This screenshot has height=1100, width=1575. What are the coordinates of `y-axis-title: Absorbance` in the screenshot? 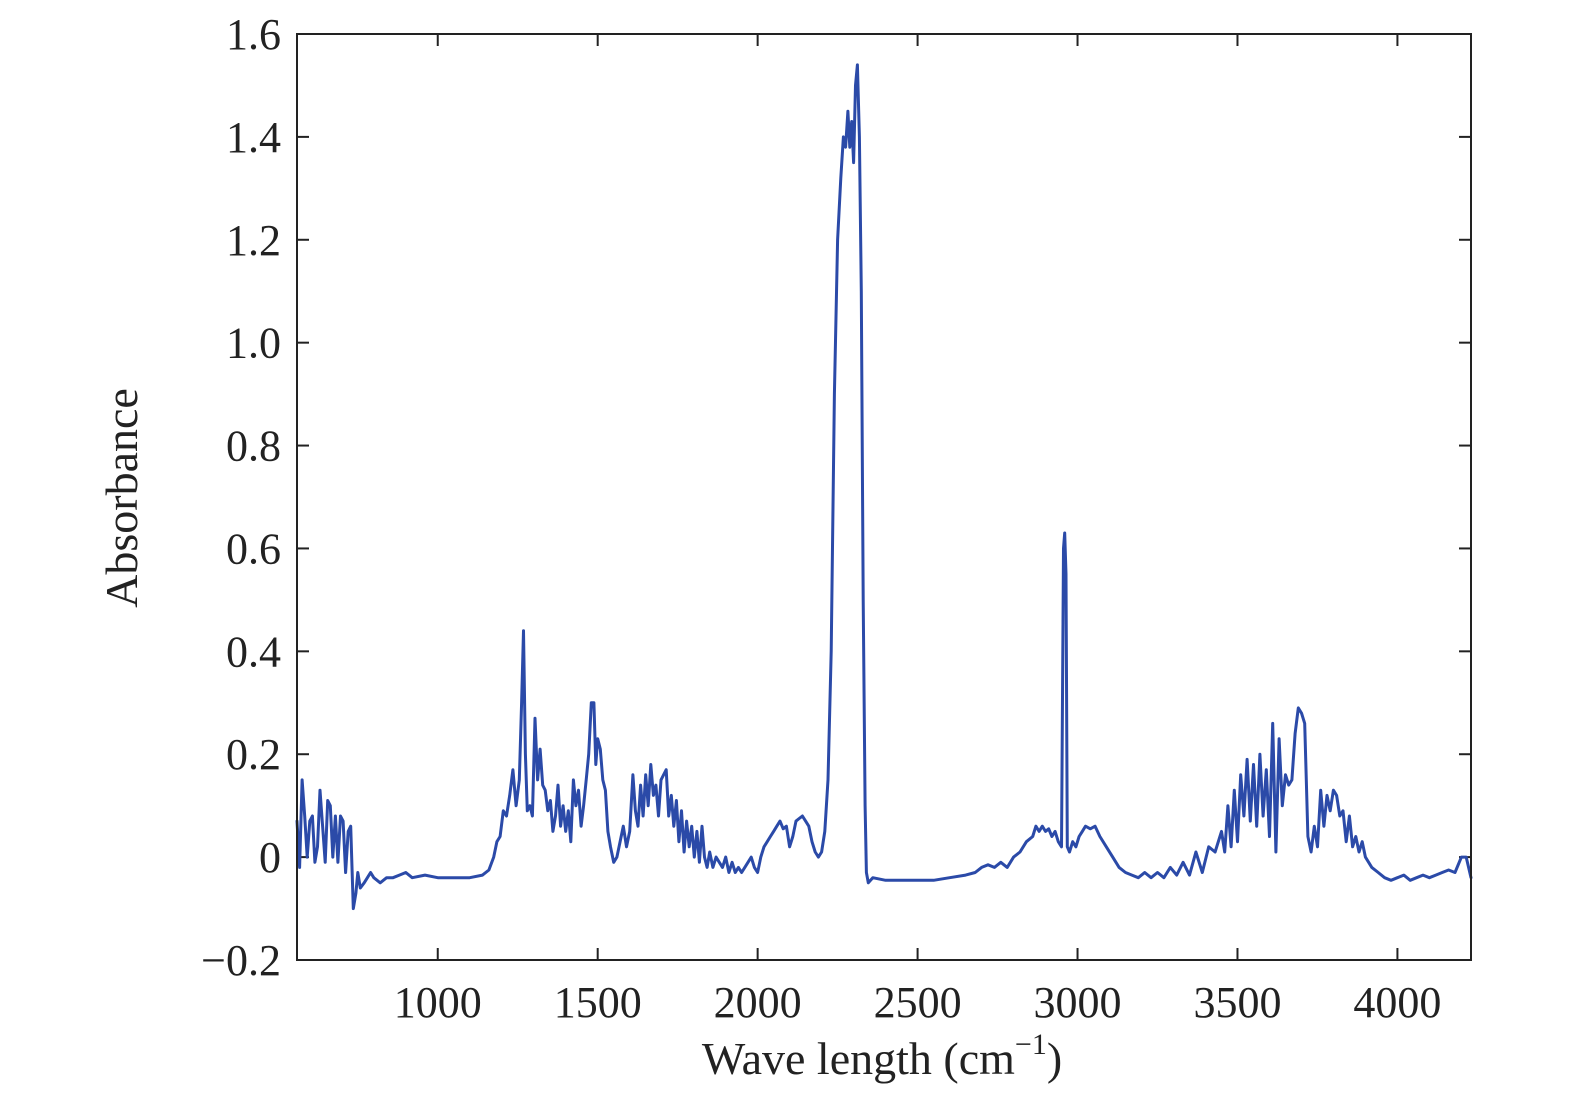 It's located at (121, 498).